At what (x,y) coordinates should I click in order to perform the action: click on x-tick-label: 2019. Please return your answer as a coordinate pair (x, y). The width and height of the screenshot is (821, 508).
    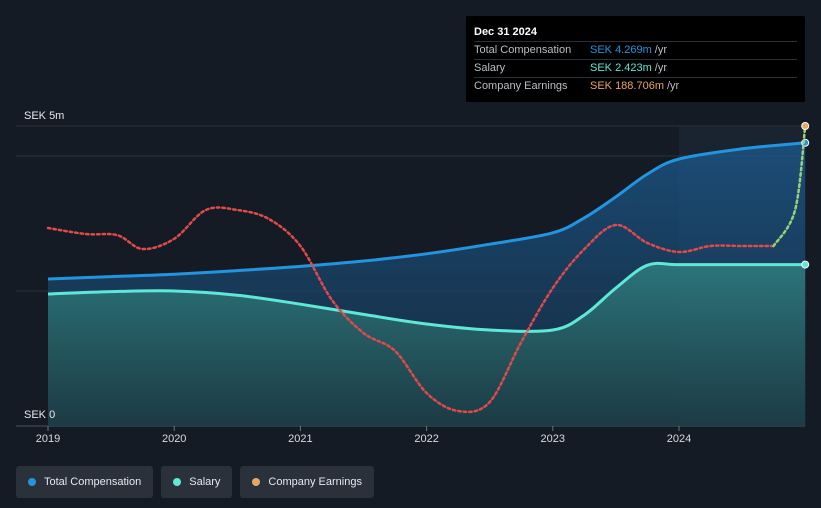
    Looking at the image, I should click on (48, 439).